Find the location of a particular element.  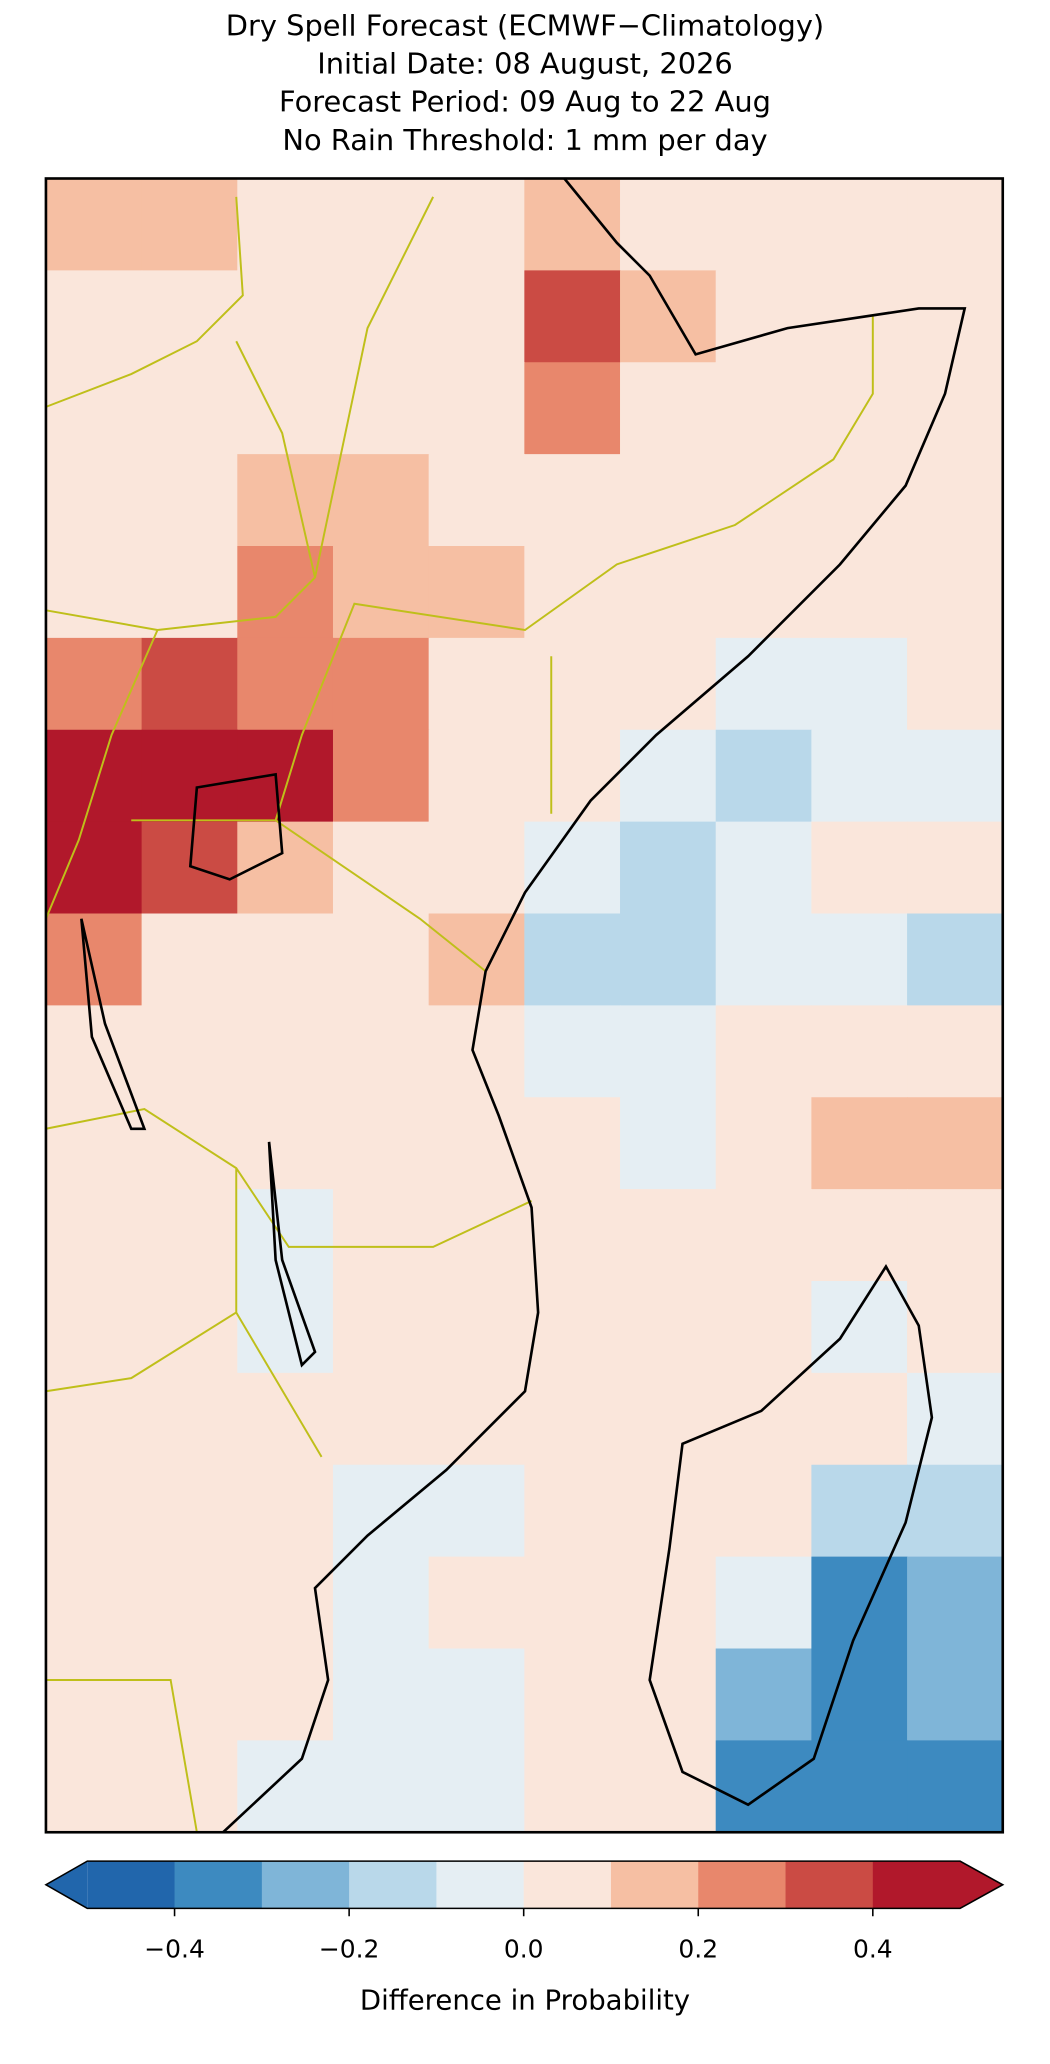

colorbar-tick-label: 0.2 is located at coordinates (698, 1948).